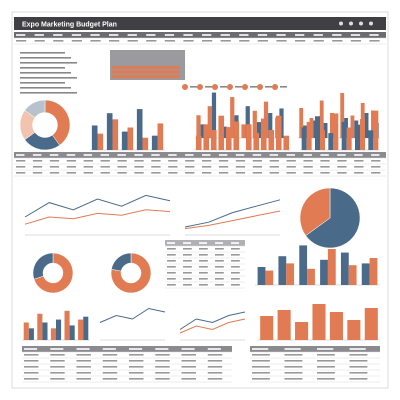  Describe the element at coordinates (200, 35) in the screenshot. I see `table-header` at that location.